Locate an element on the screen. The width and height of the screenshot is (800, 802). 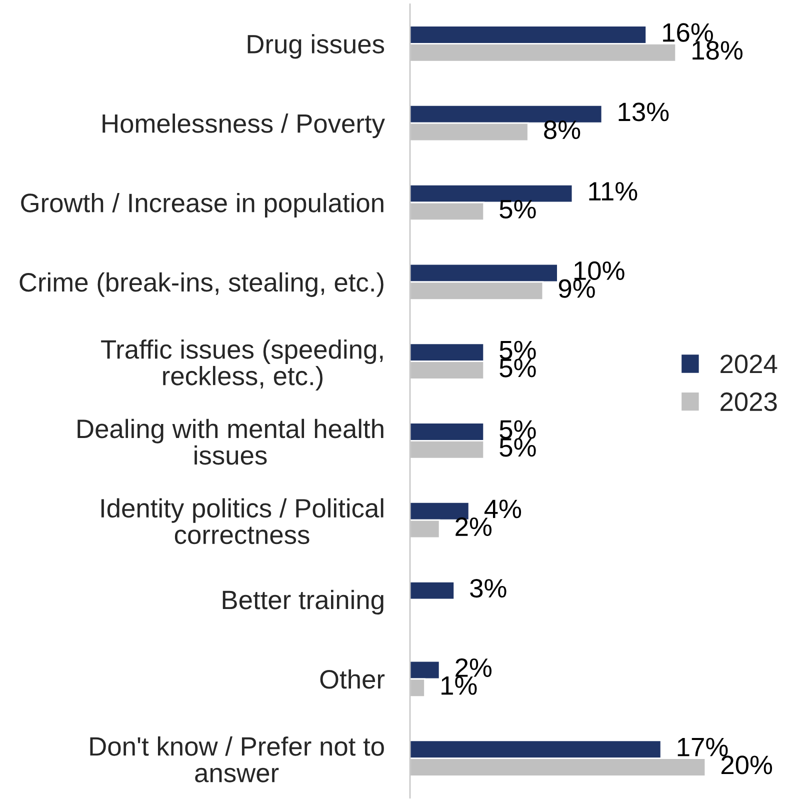
y-tick-label: Traffic issues (speeding, reckless, etc.) is located at coordinates (242, 365).